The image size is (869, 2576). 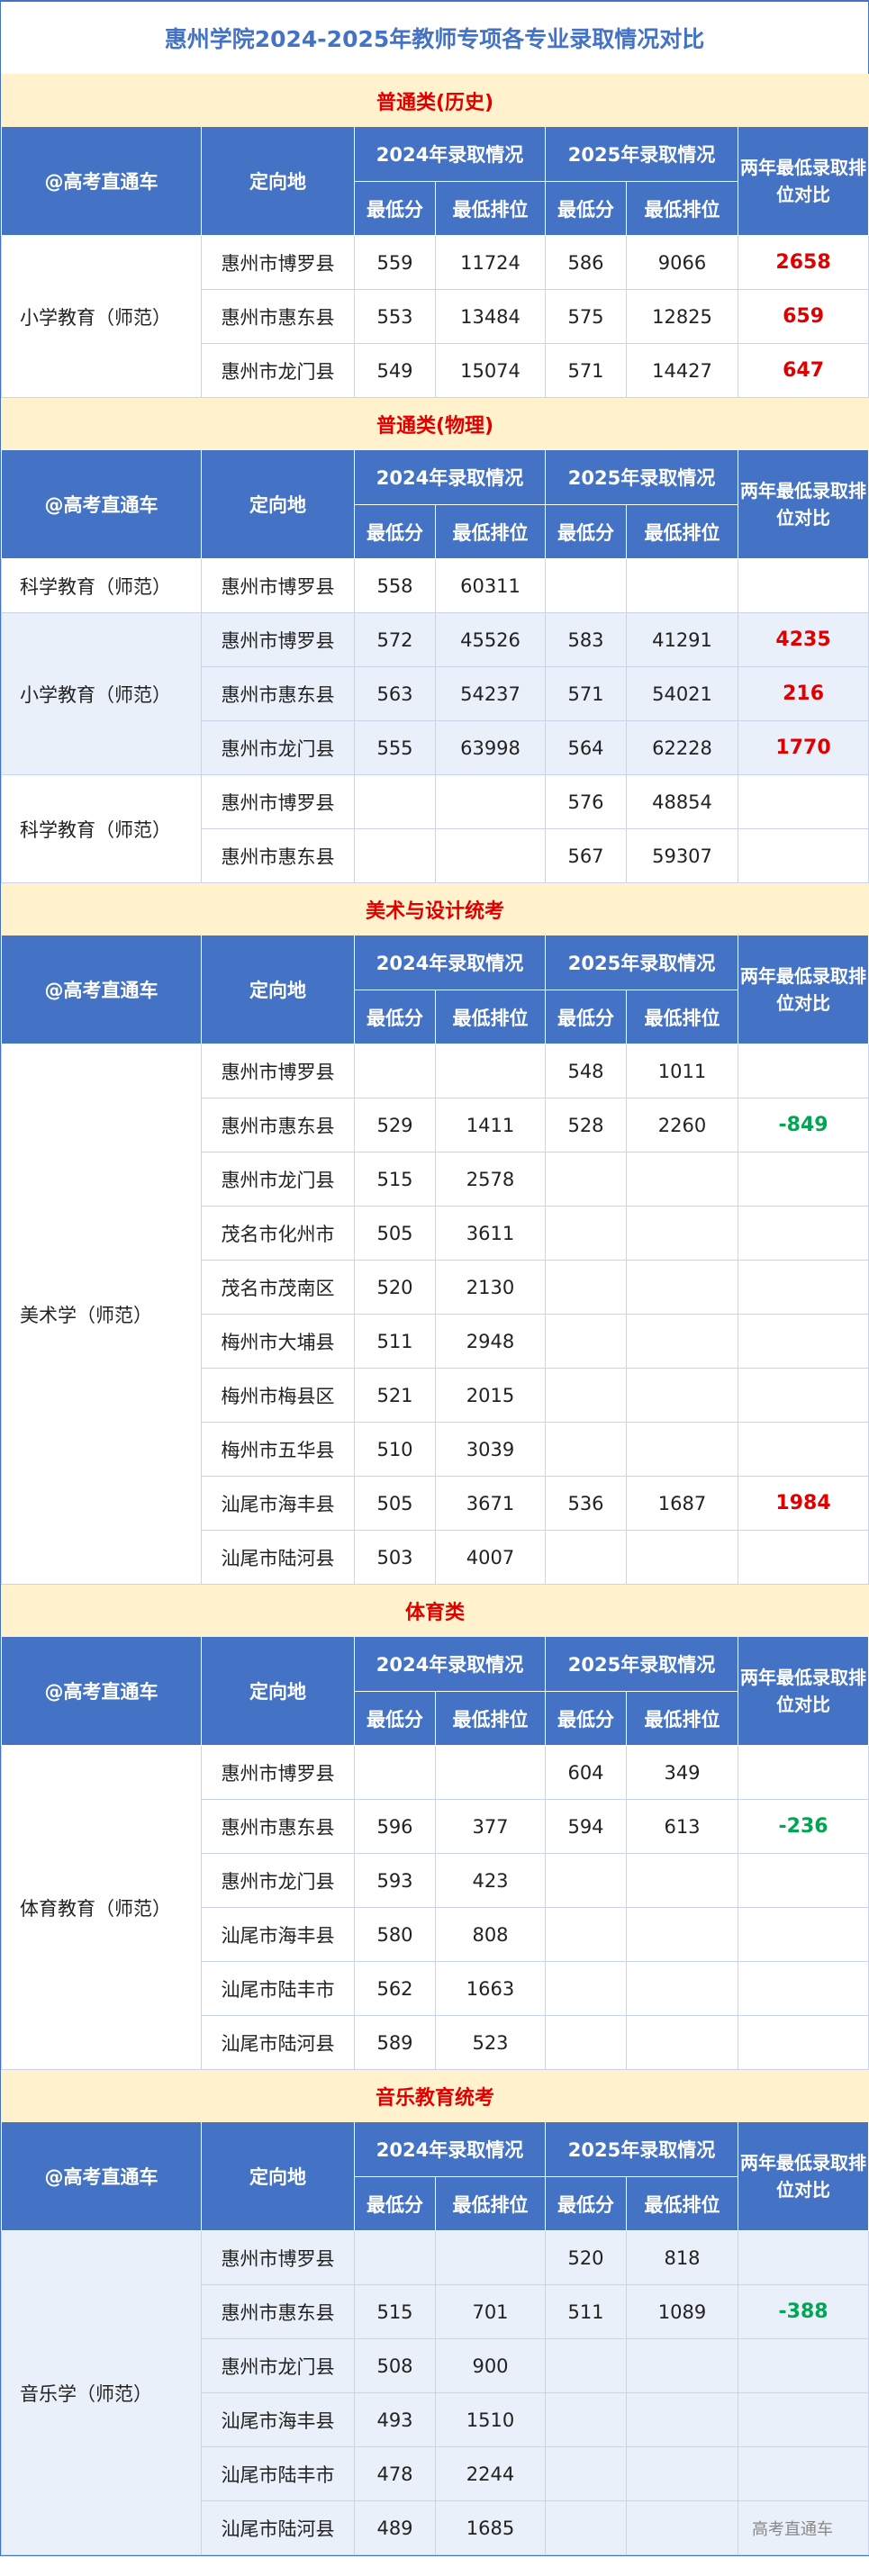 I want to click on score-2025-cell: 528, so click(x=586, y=1125).